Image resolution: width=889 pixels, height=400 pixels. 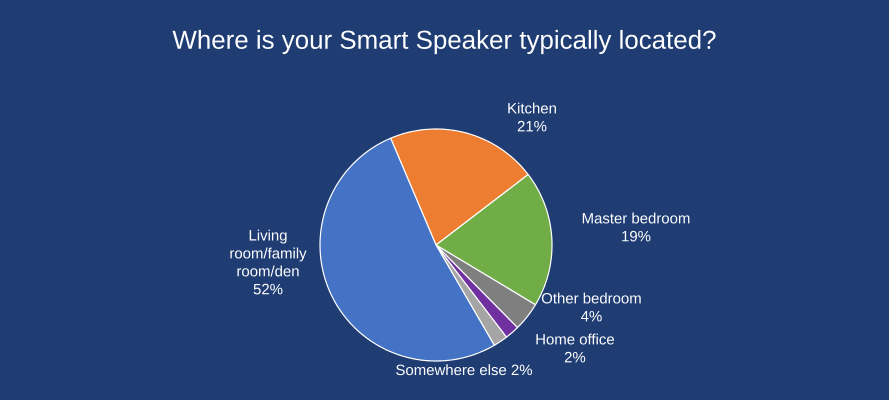 What do you see at coordinates (532, 108) in the screenshot?
I see `slice-label: Kitchen` at bounding box center [532, 108].